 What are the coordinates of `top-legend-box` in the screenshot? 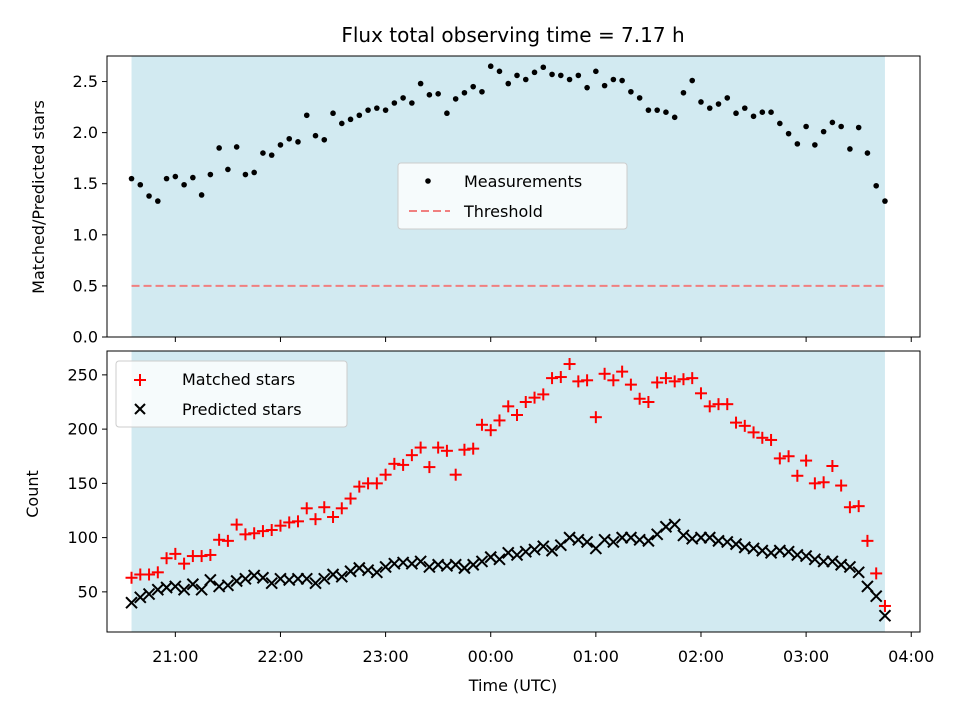 It's located at (512, 196).